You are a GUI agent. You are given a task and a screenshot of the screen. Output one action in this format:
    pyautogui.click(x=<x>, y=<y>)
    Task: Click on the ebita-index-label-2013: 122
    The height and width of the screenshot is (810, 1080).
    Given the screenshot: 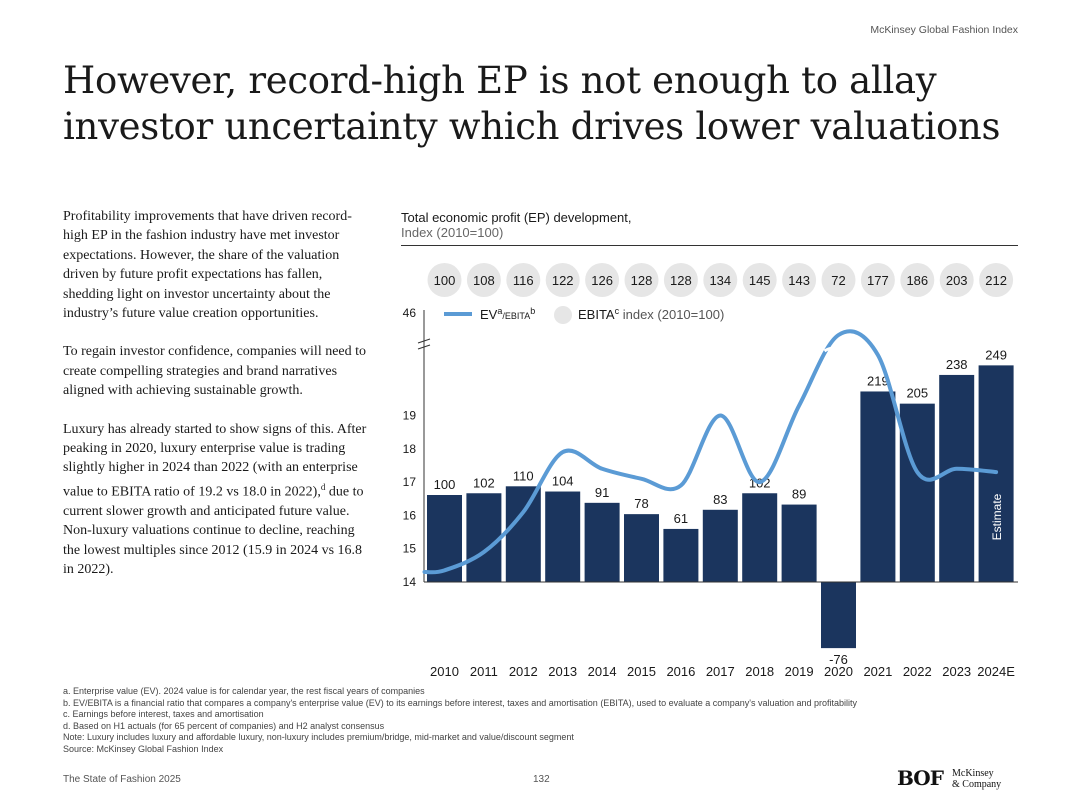 What is the action you would take?
    pyautogui.click(x=563, y=280)
    